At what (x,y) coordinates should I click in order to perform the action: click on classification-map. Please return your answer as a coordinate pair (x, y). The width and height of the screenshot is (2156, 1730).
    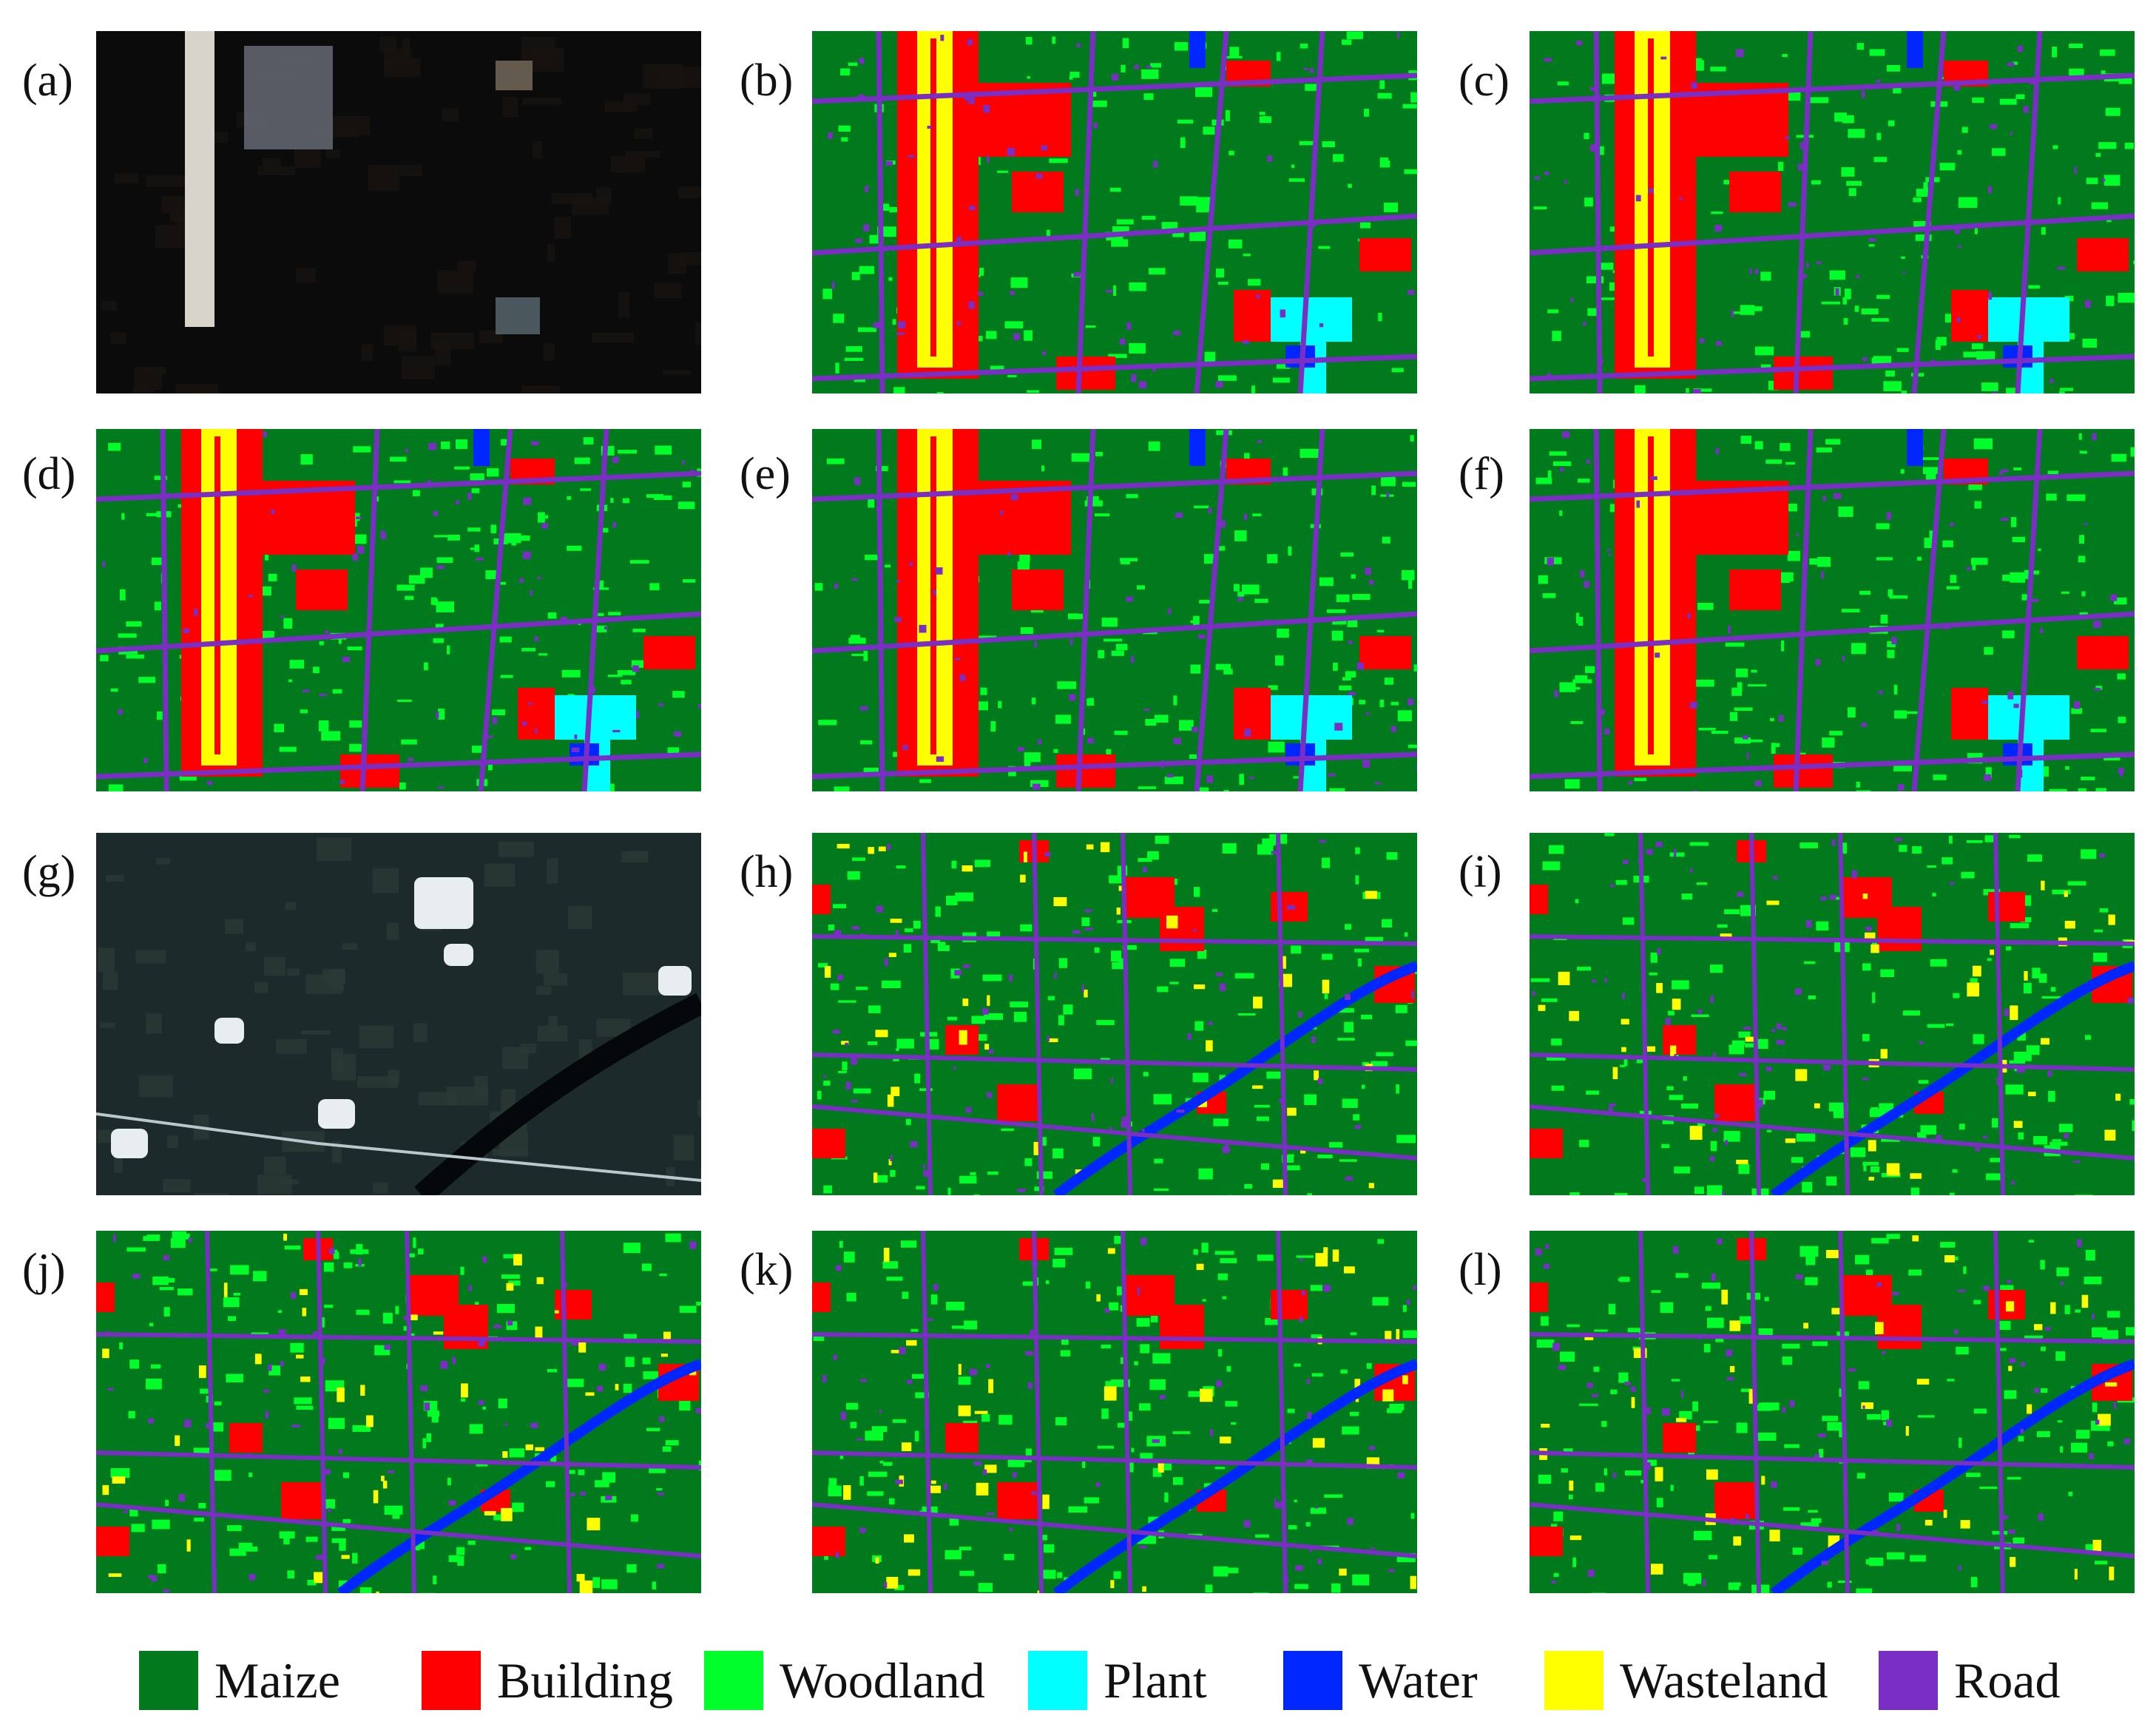
    Looking at the image, I should click on (1832, 610).